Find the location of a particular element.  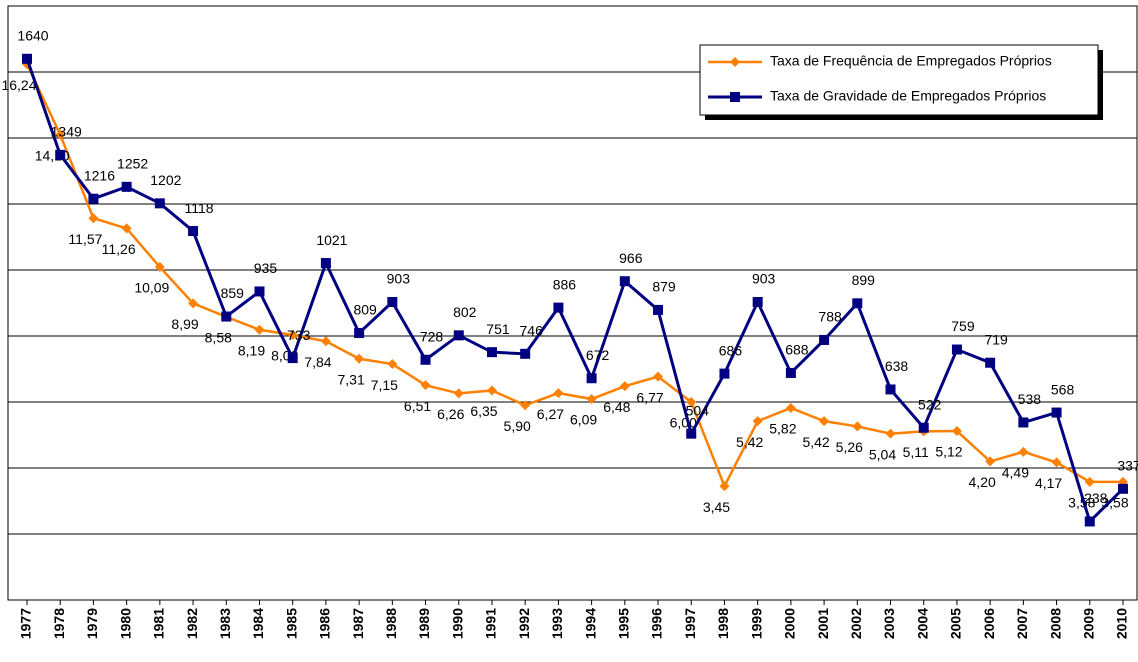

data-label: 672 is located at coordinates (598, 355).